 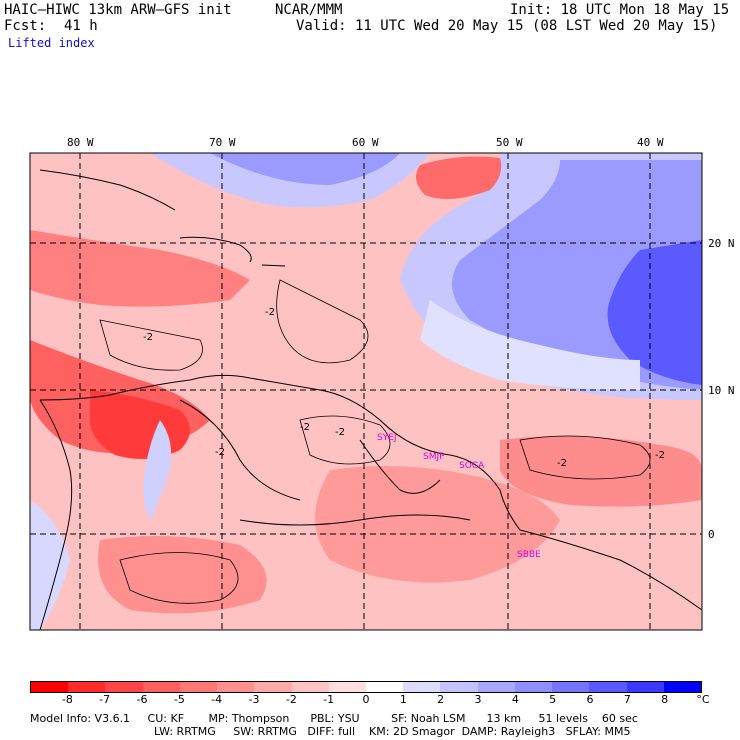 I want to click on field-name: Lifted index, so click(x=51, y=43).